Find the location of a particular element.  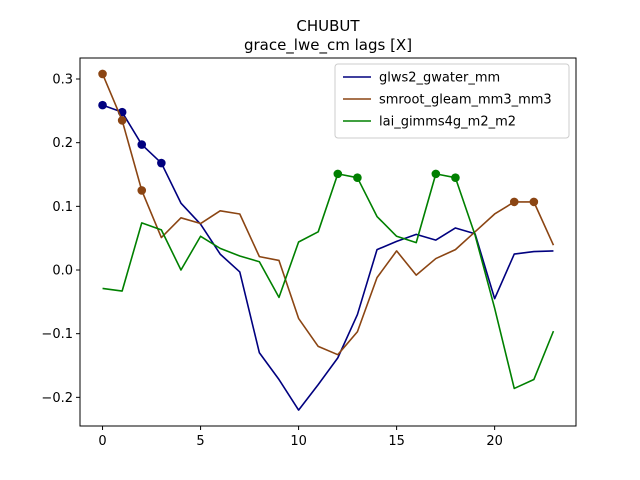

x-tick-label: 15 is located at coordinates (396, 441).